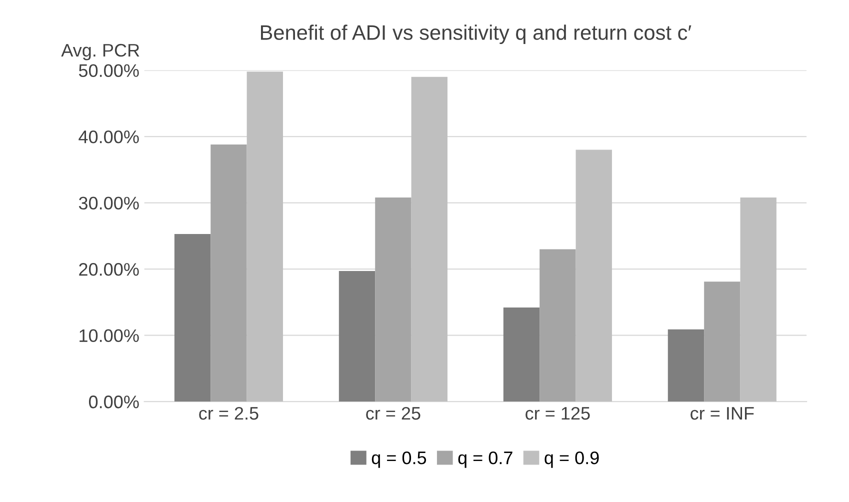 This screenshot has width=849, height=502. What do you see at coordinates (485, 459) in the screenshot?
I see `legend-label: q = 0.7` at bounding box center [485, 459].